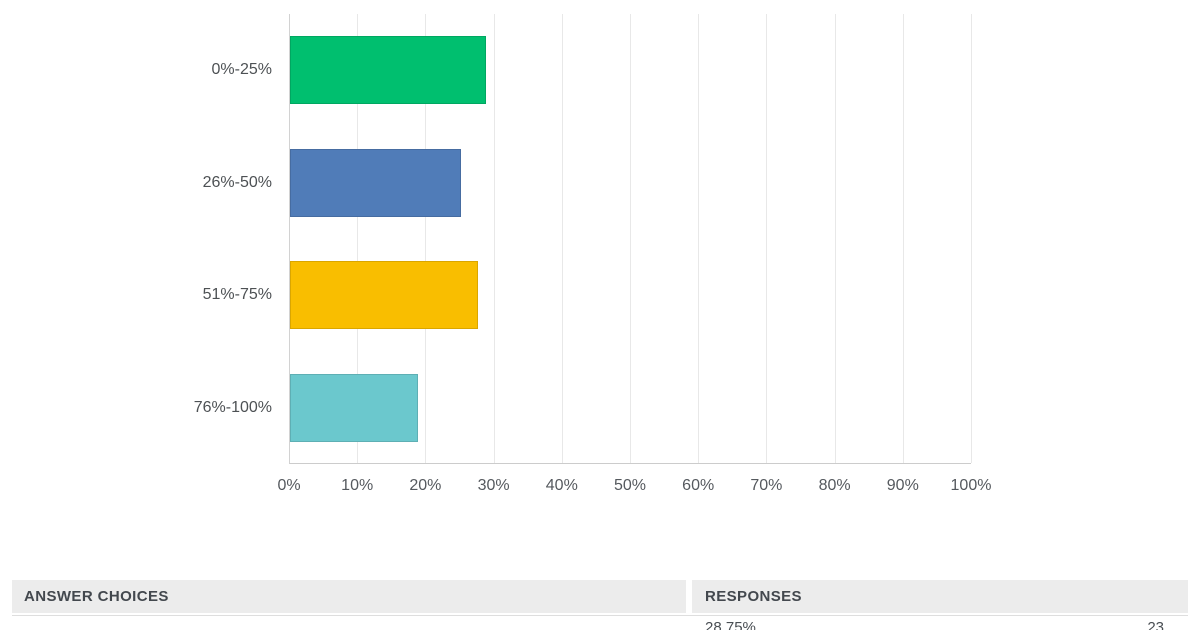 The image size is (1200, 630). Describe the element at coordinates (354, 407) in the screenshot. I see `bar-76%-100%` at that location.